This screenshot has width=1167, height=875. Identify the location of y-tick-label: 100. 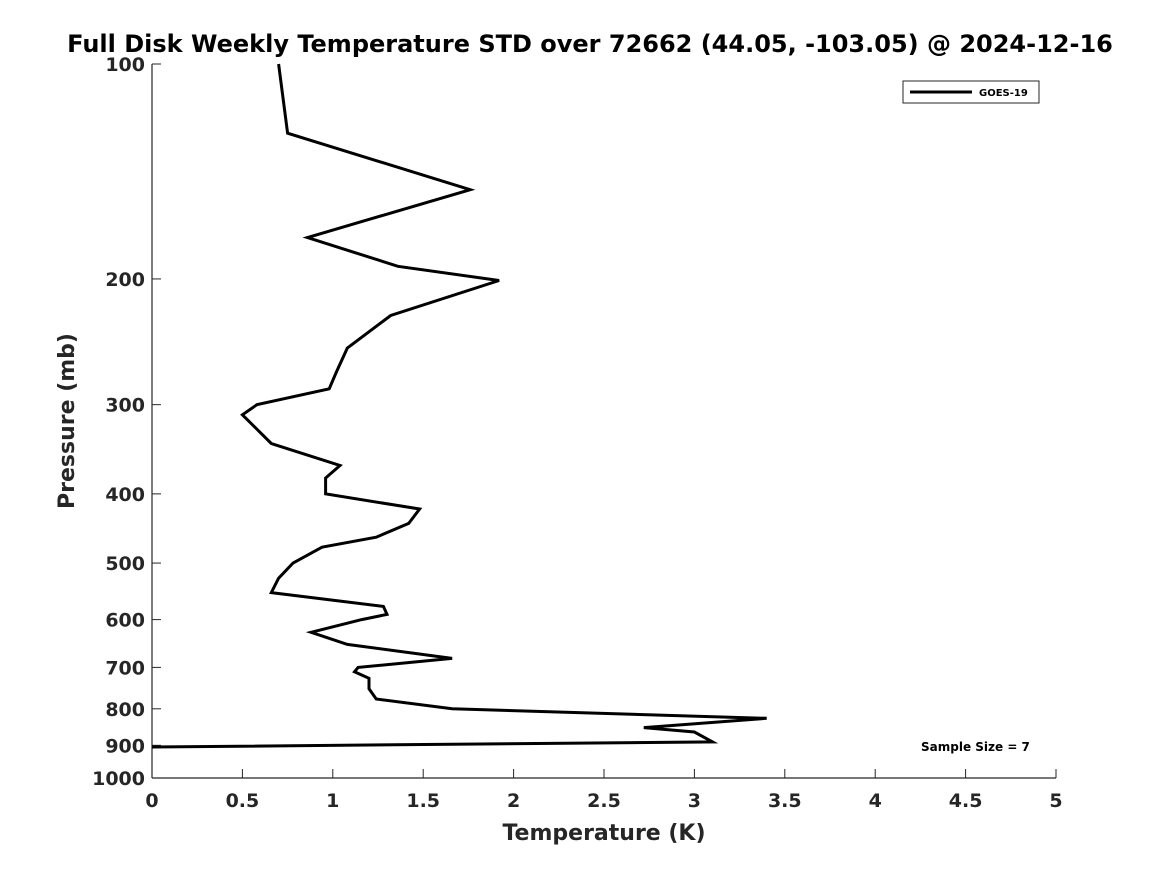
(125, 65).